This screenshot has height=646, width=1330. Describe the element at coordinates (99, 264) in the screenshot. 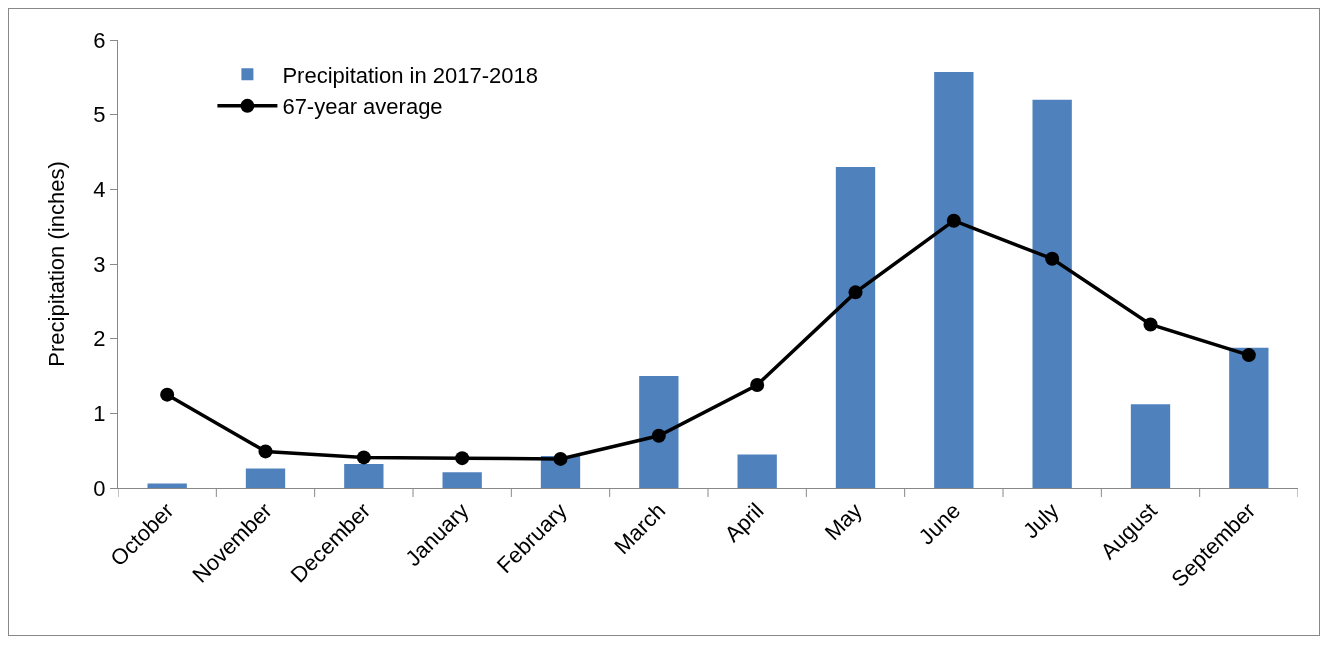

I see `y-tick-label: 3` at that location.